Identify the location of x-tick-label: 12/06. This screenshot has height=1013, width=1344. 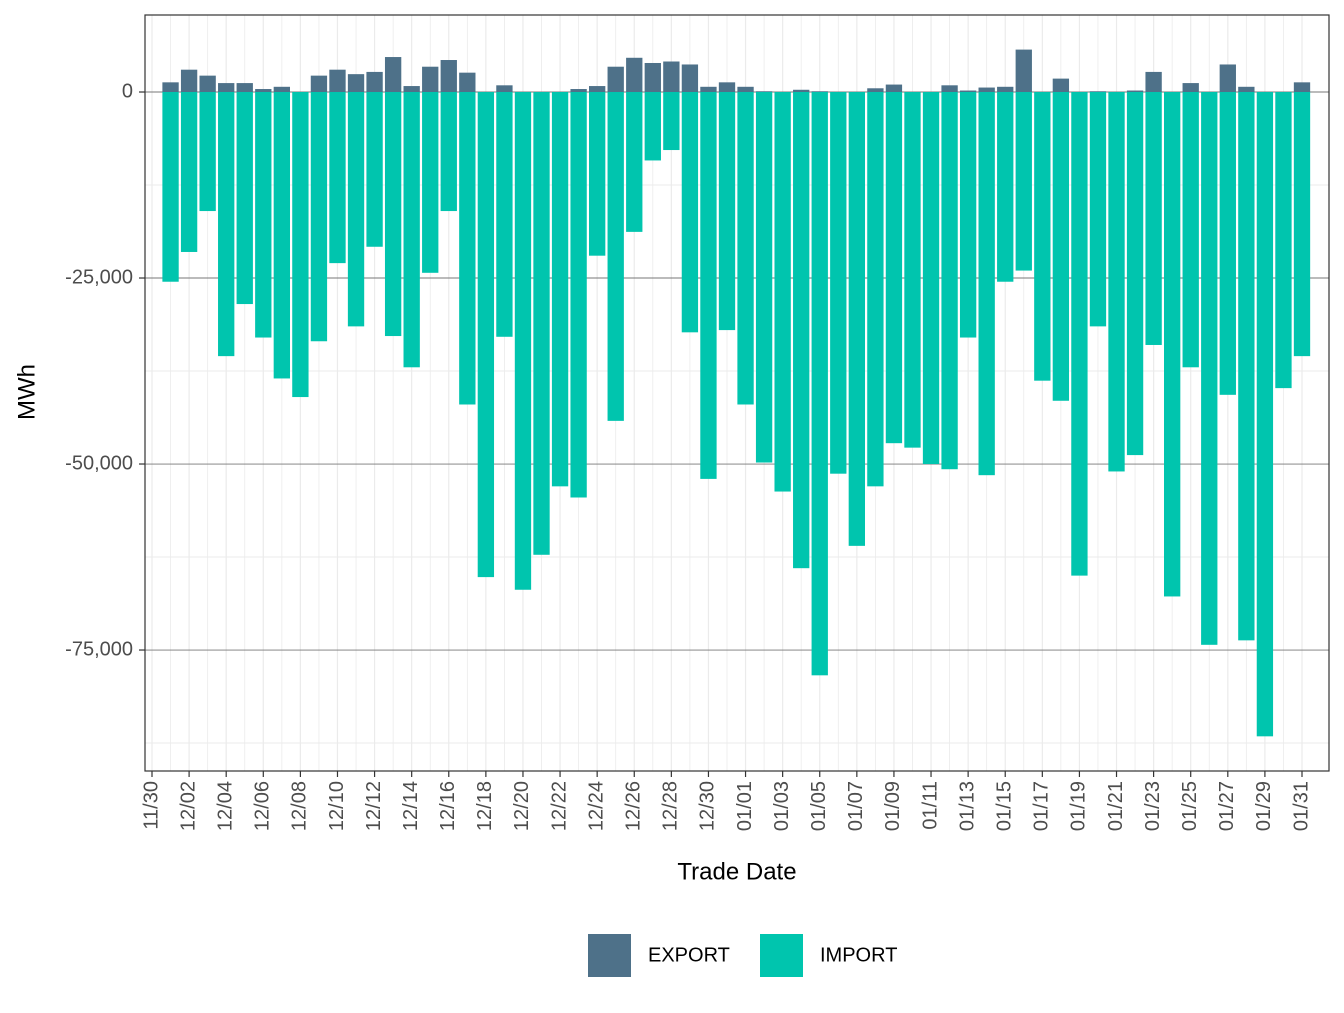
(263, 806).